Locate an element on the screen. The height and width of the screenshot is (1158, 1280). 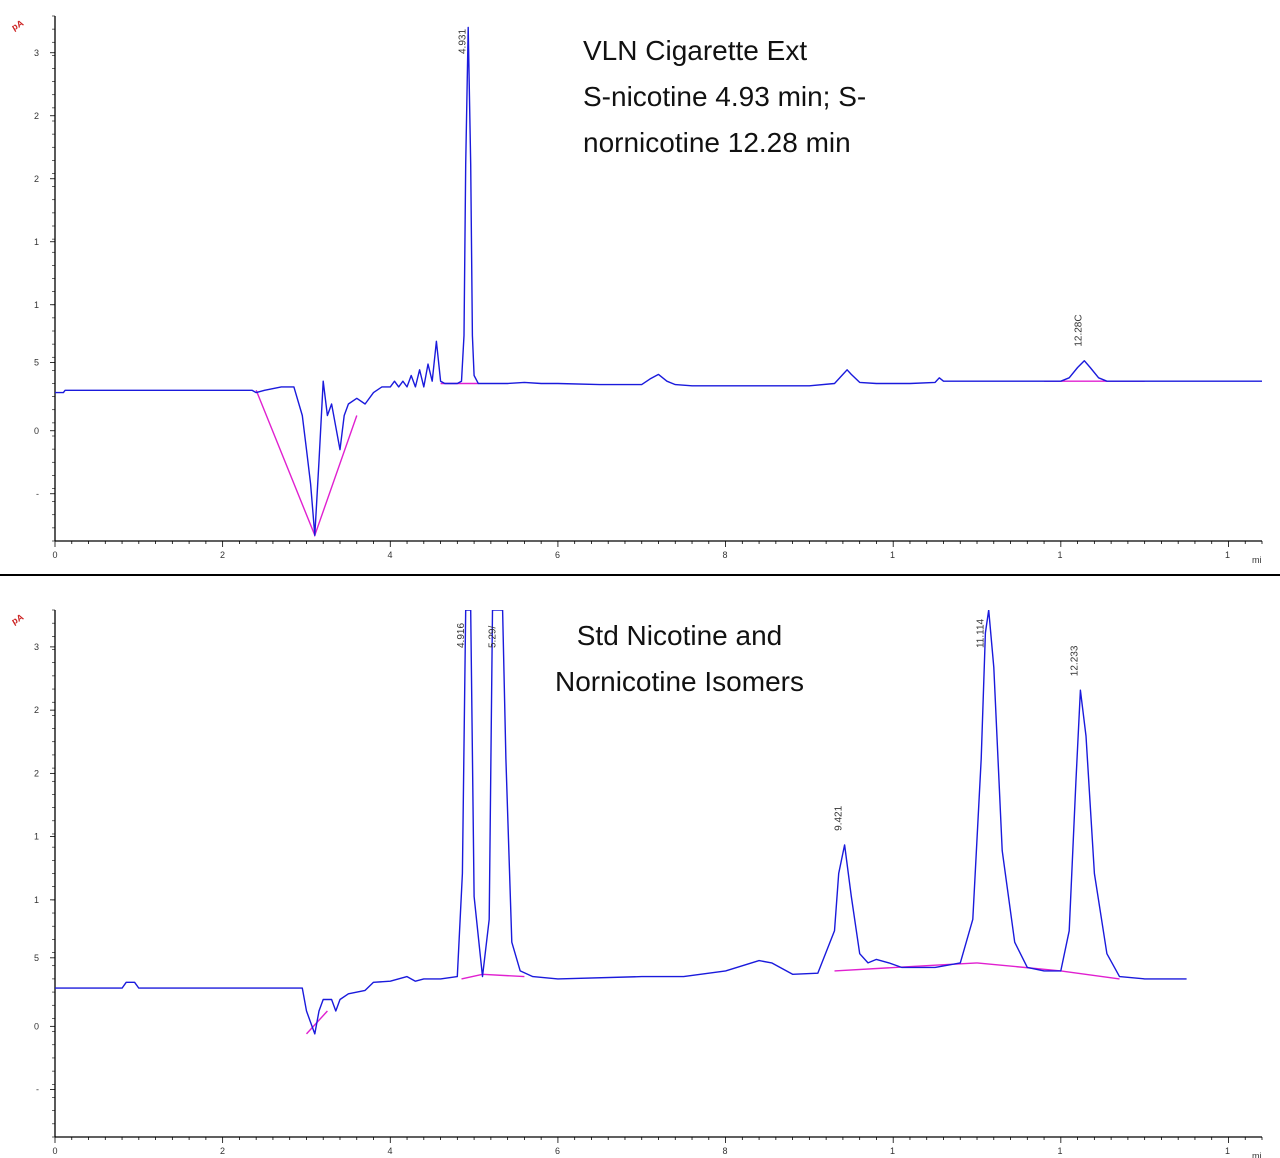
peak-label: 4.916 is located at coordinates (461, 635).